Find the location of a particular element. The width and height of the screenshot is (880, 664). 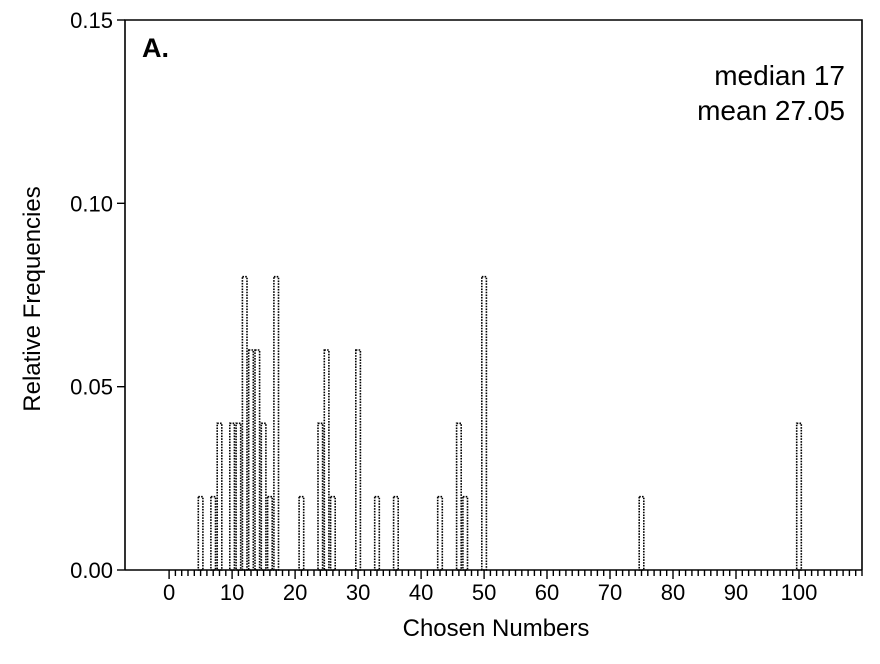

x-tick-label: 10 is located at coordinates (232, 592).